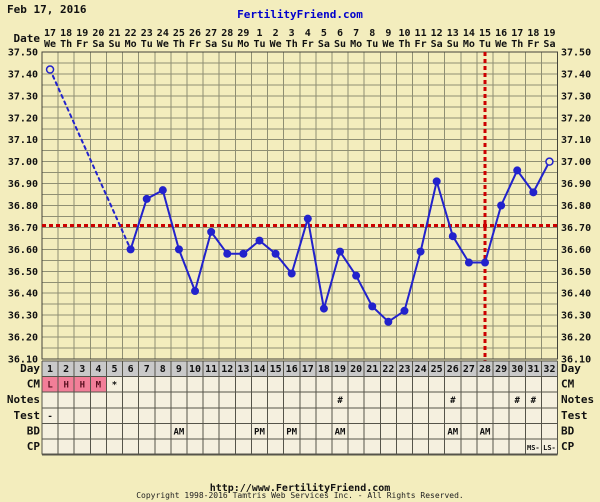  Describe the element at coordinates (82, 33) in the screenshot. I see `date-number: 19` at that location.